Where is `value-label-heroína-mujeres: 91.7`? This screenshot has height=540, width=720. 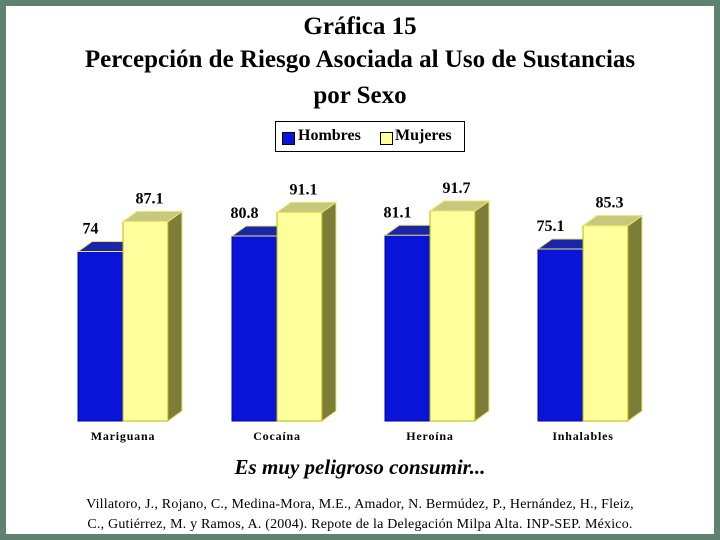
value-label-heroína-mujeres: 91.7 is located at coordinates (457, 188).